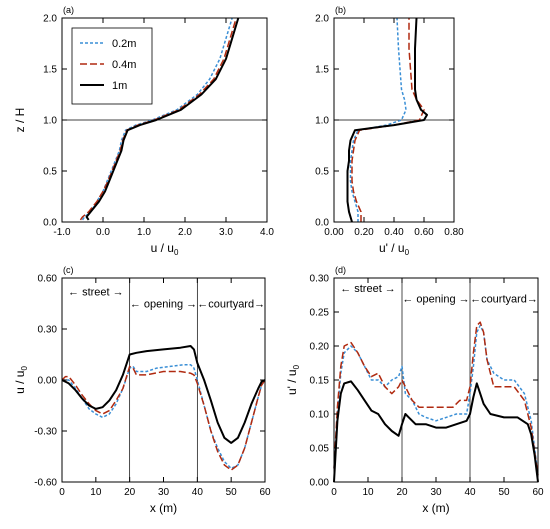 The height and width of the screenshot is (529, 550). Describe the element at coordinates (320, 415) in the screenshot. I see `y-tick-label: 0.10` at that location.